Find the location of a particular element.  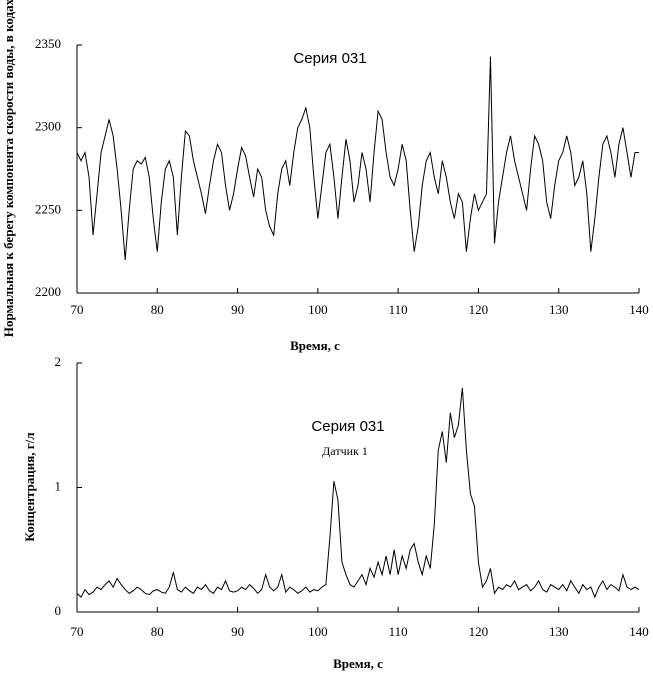

y-tick-label: 2200 is located at coordinates (48, 291).